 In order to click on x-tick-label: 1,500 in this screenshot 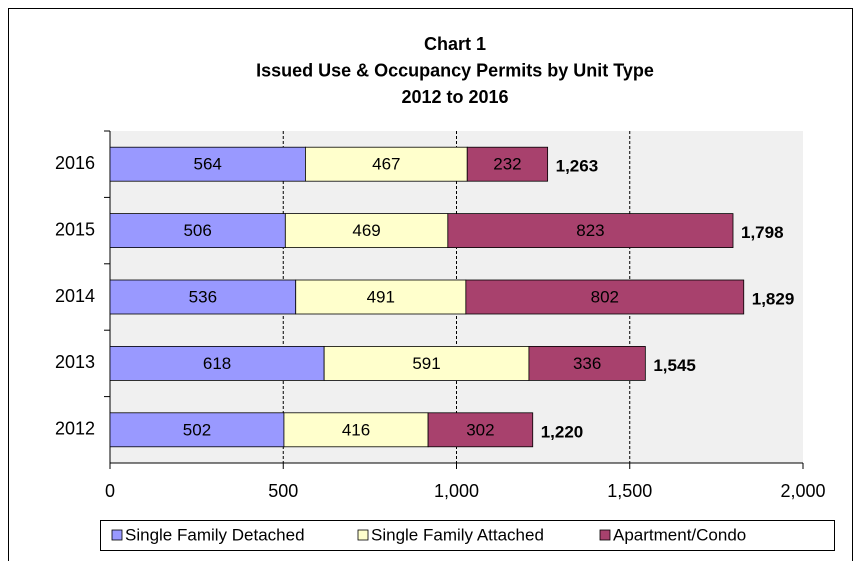, I will do `click(629, 491)`.